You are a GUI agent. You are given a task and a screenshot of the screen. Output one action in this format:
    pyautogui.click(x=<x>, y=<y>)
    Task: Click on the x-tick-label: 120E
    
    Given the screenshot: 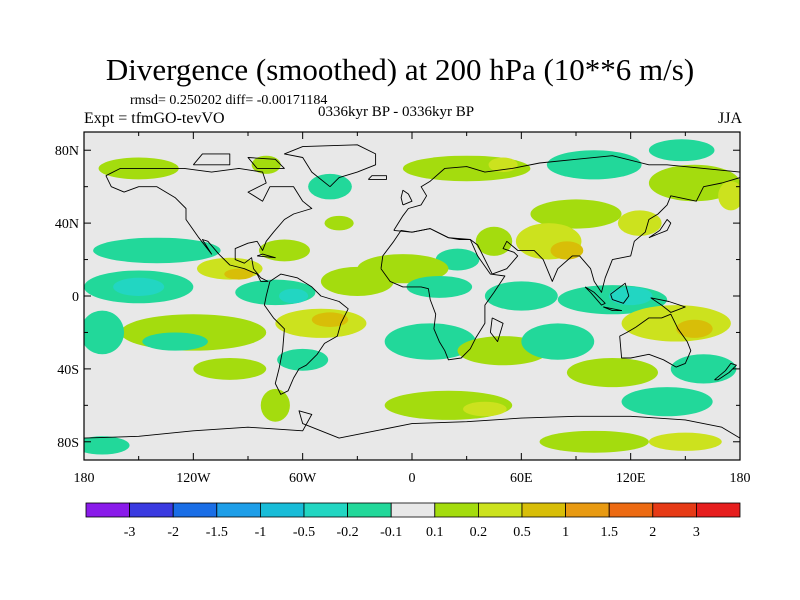 What is the action you would take?
    pyautogui.click(x=631, y=478)
    